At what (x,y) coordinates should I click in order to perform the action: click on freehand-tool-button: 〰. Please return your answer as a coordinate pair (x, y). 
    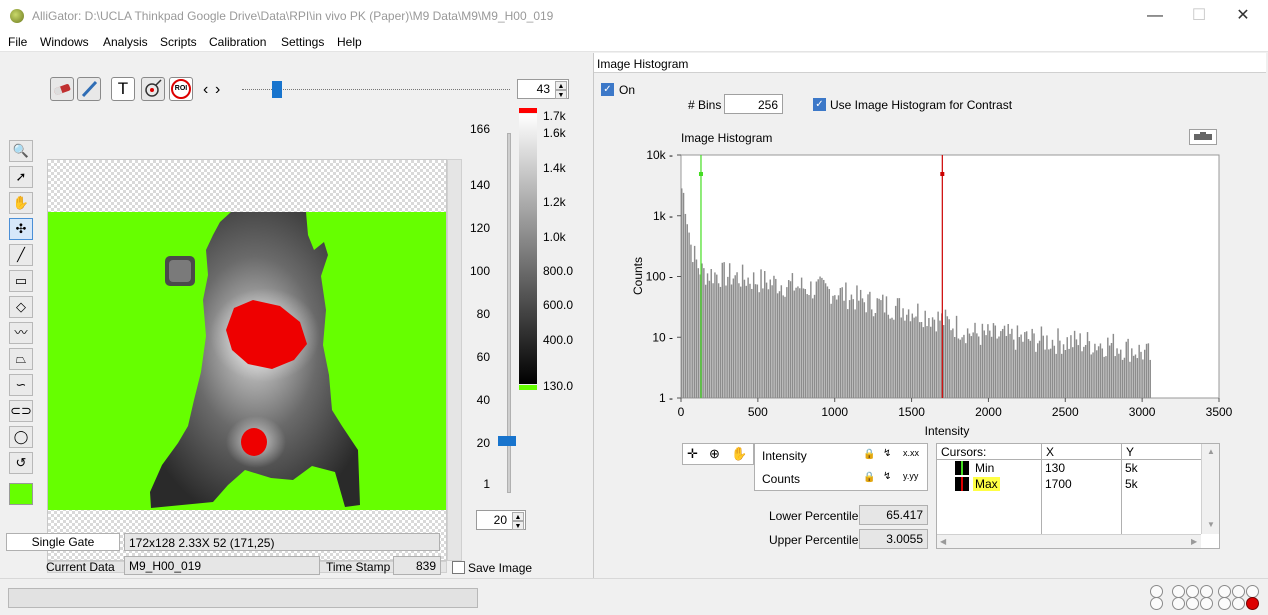
    Looking at the image, I should click on (21, 333).